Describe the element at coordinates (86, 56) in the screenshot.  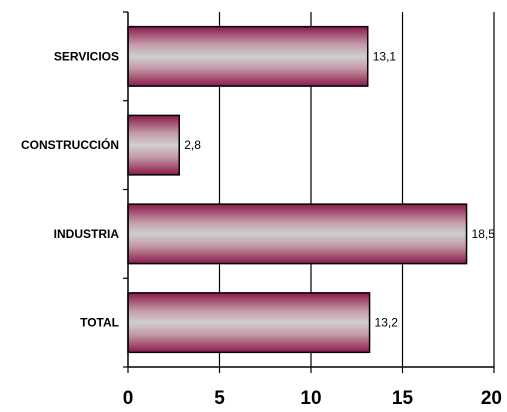
I see `category-label-servicios: SERVICIOS` at that location.